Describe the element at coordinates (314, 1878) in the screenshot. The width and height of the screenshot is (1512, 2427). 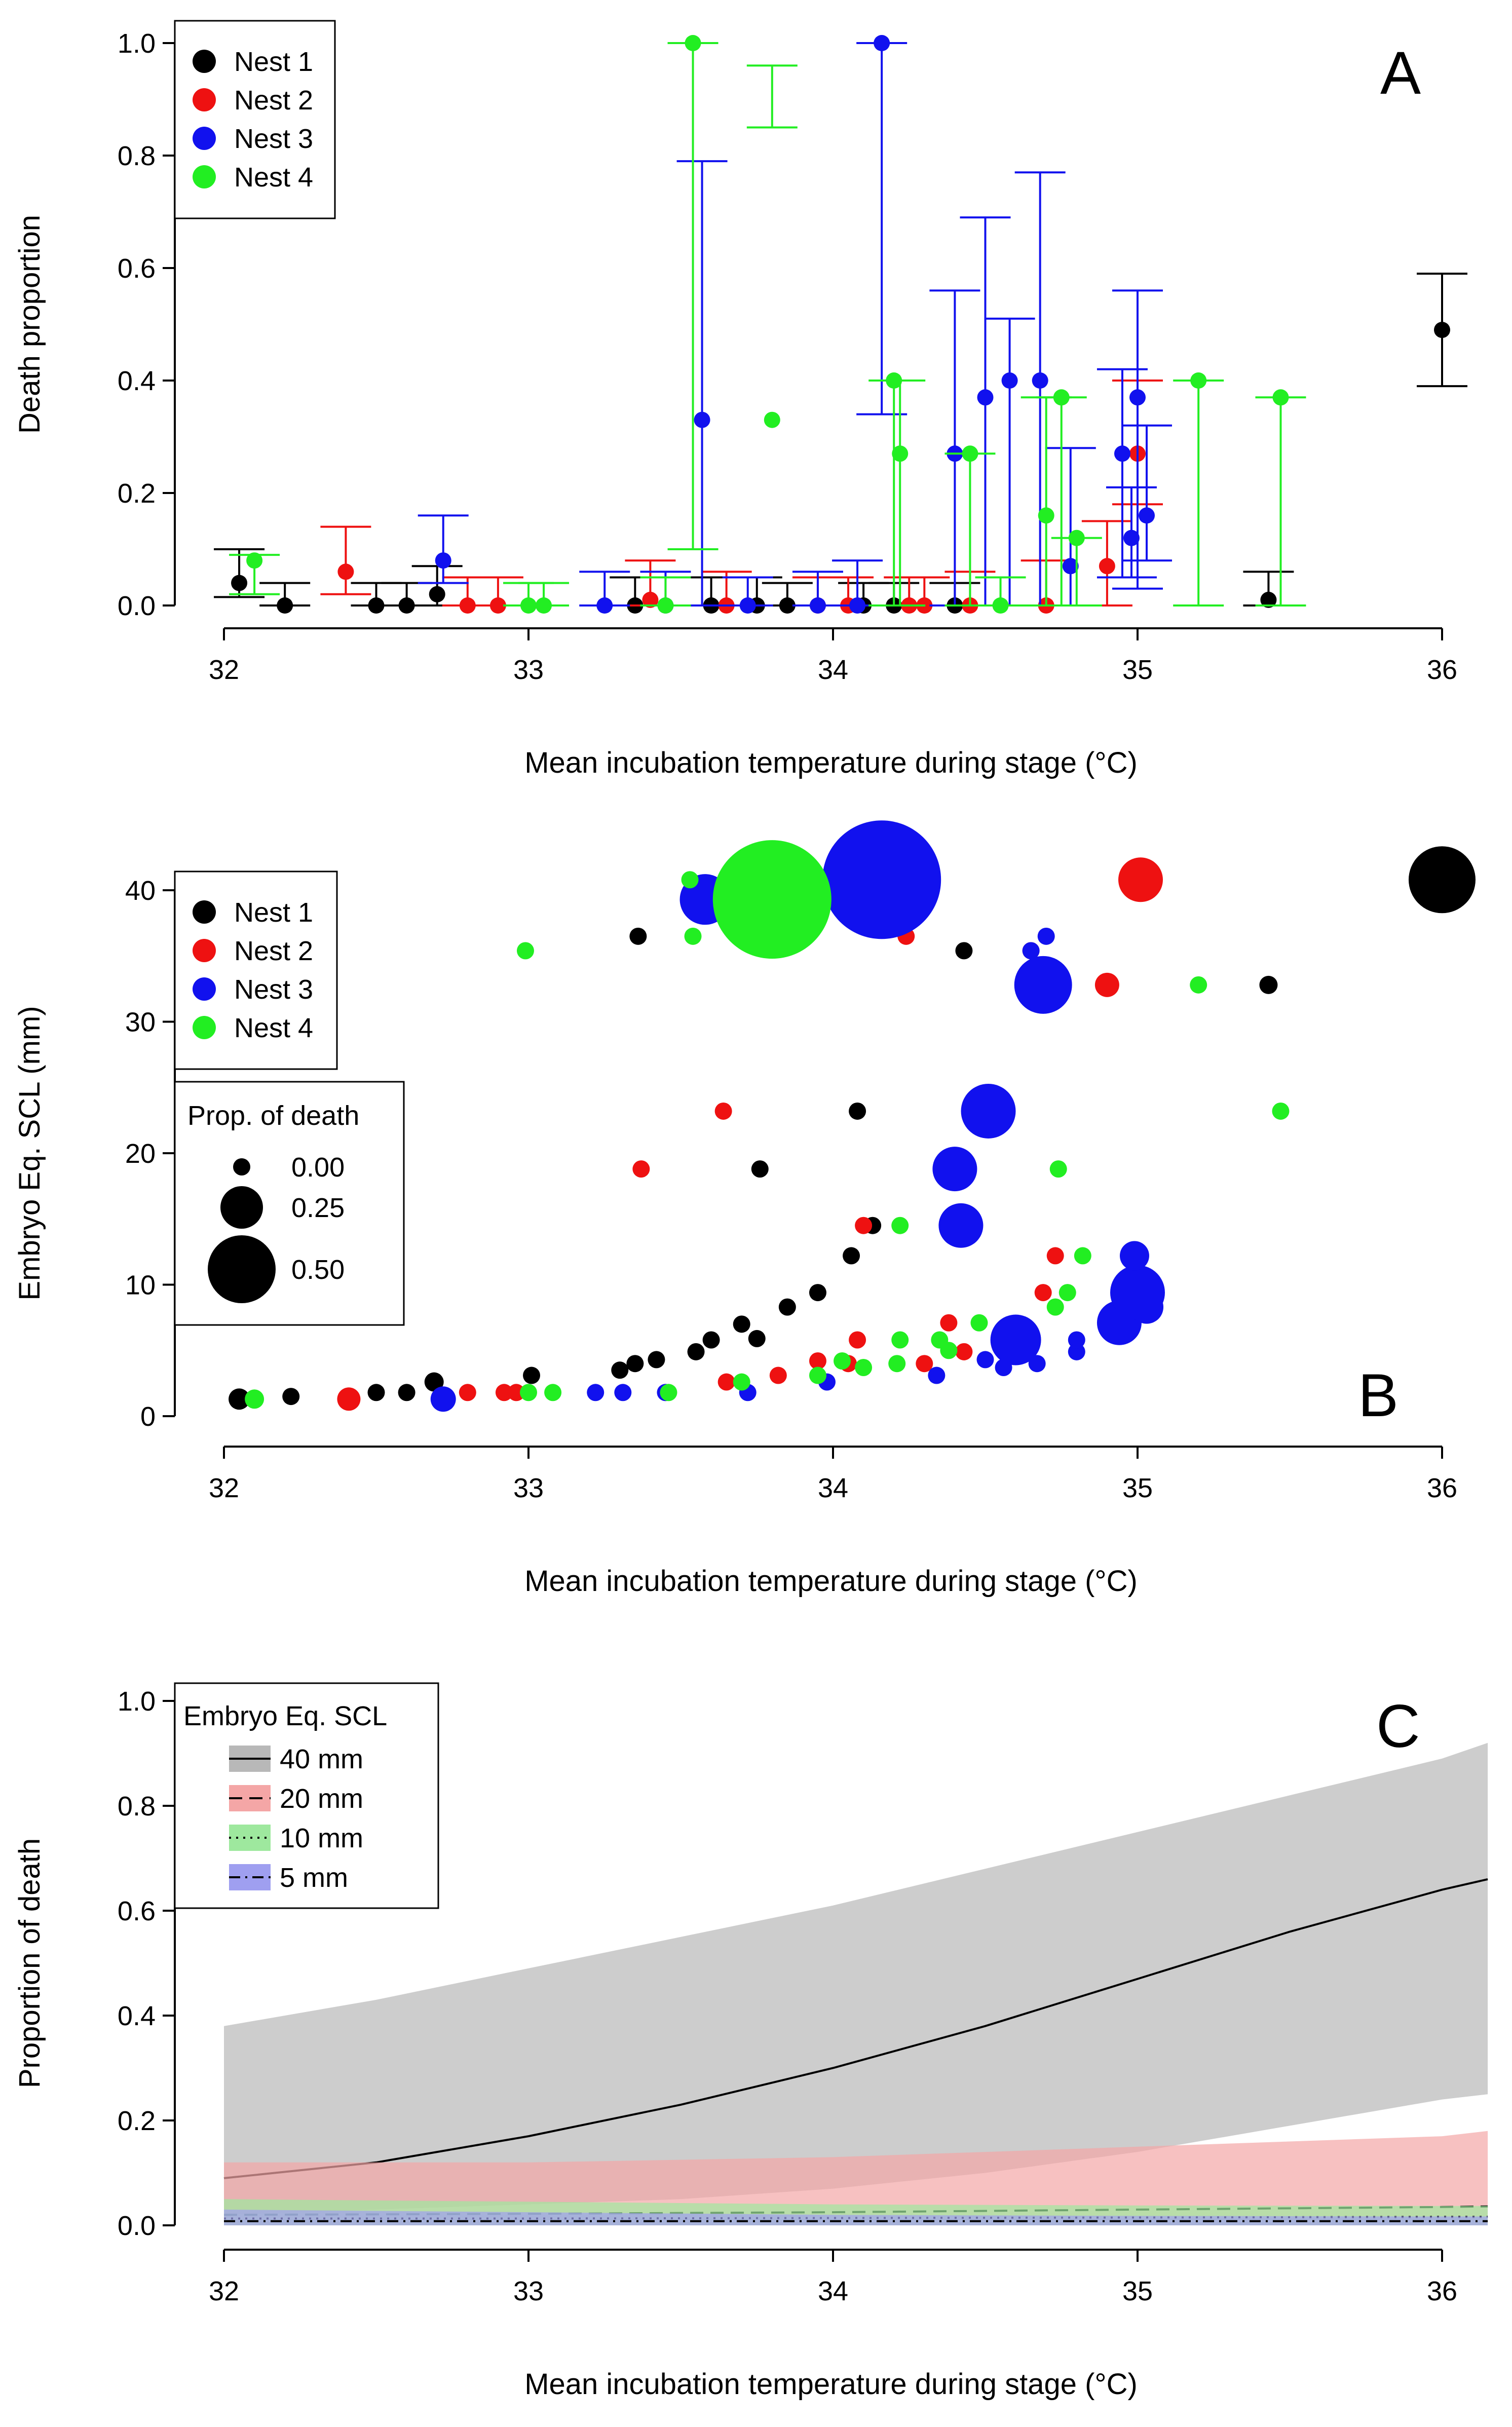
I see `legend-label: 5 mm` at that location.